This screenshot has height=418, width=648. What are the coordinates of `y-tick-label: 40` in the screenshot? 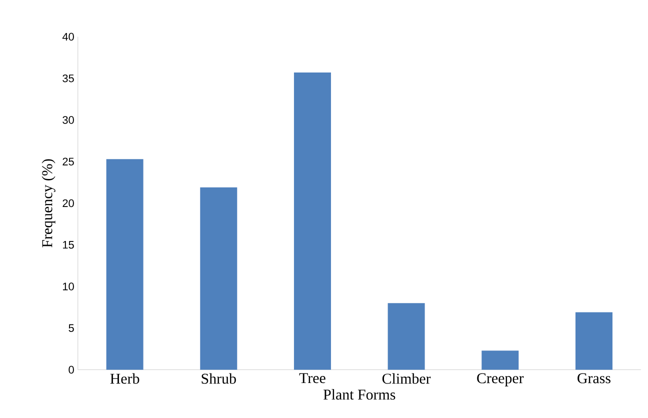 It's located at (68, 36).